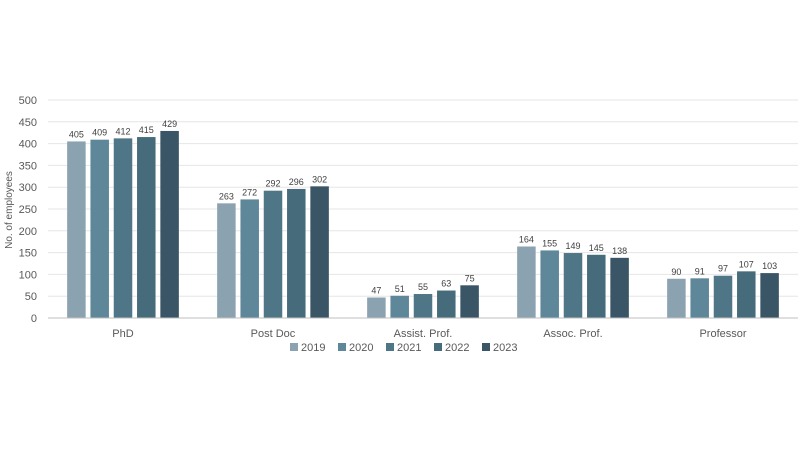 The width and height of the screenshot is (800, 457). Describe the element at coordinates (76, 134) in the screenshot. I see `data-label: 405` at that location.